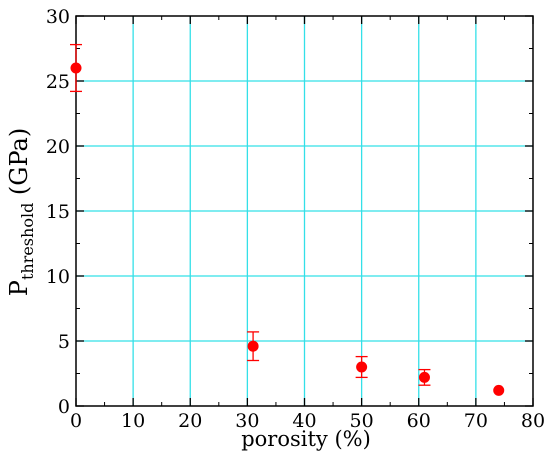 The width and height of the screenshot is (550, 463). I want to click on x-tick-label: 70, so click(476, 421).